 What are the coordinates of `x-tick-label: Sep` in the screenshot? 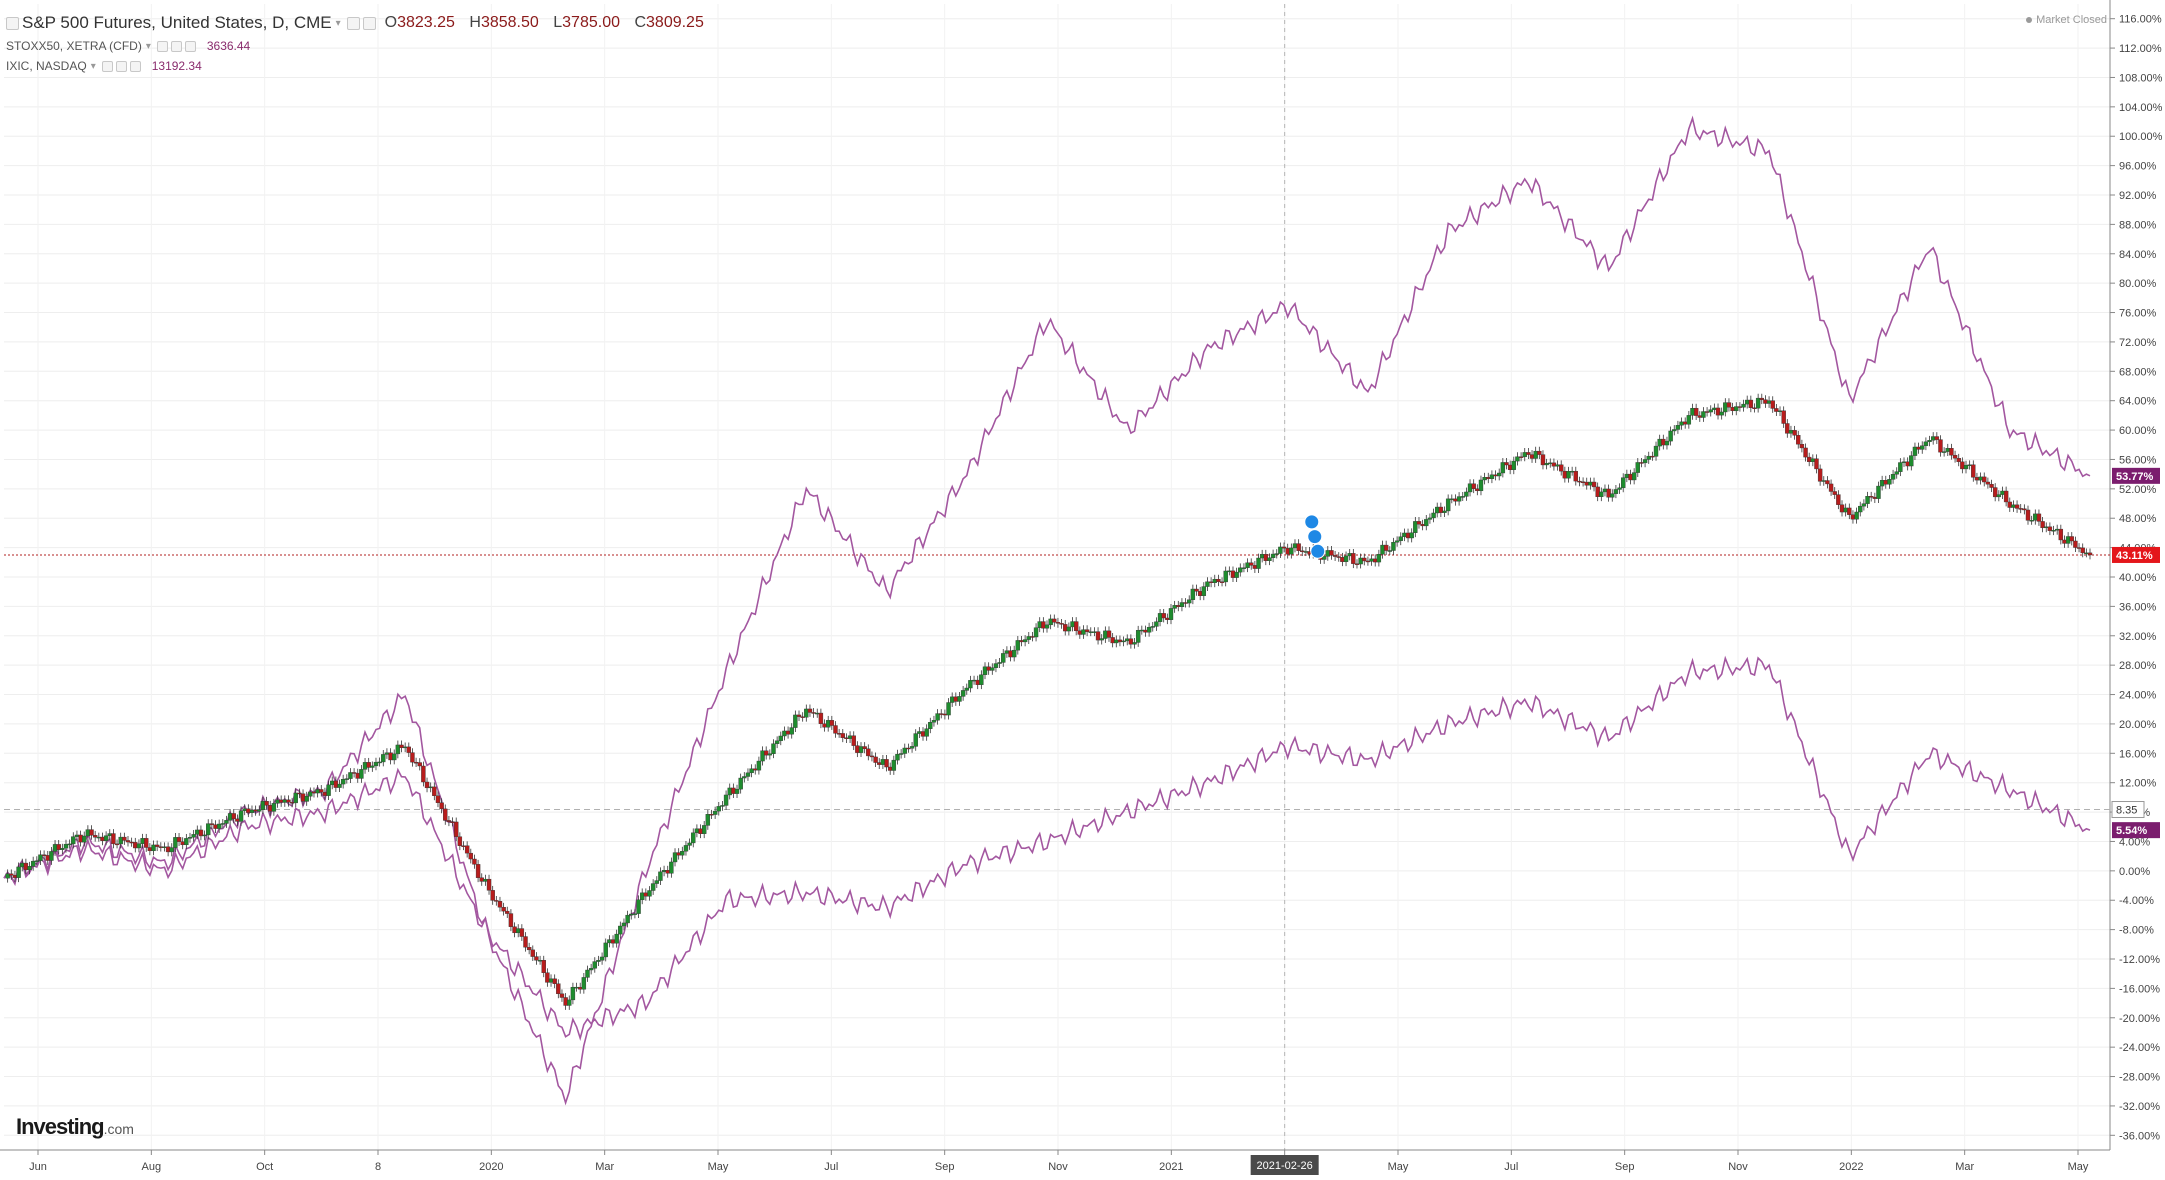 It's located at (945, 1167).